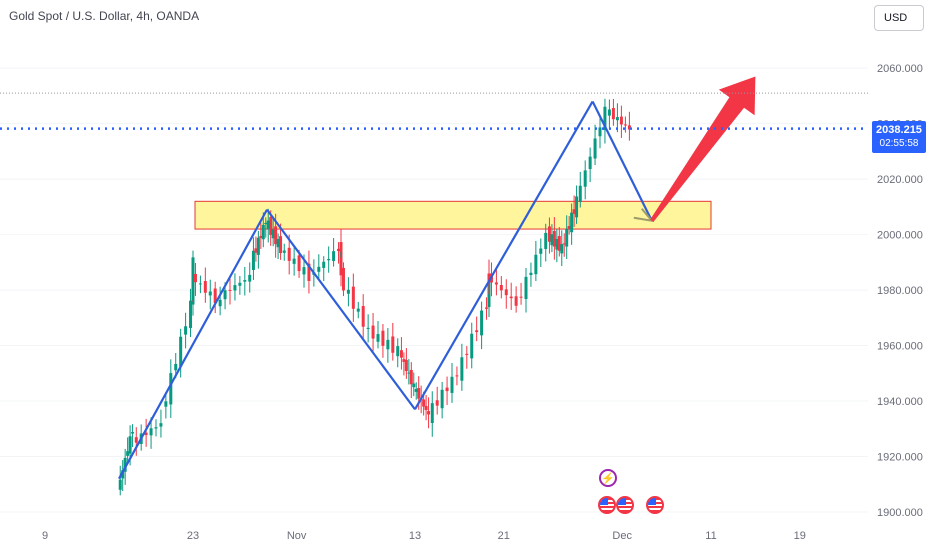  What do you see at coordinates (622, 536) in the screenshot?
I see `x-tick-label: Dec` at bounding box center [622, 536].